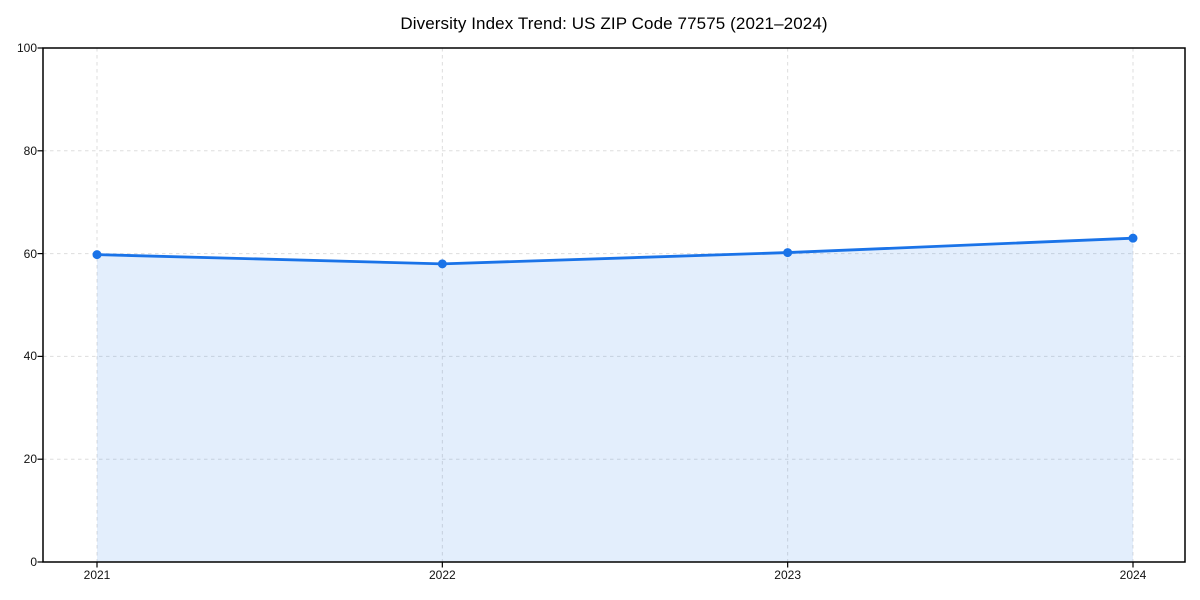 Image resolution: width=1200 pixels, height=600 pixels. Describe the element at coordinates (788, 253) in the screenshot. I see `data-point-2023` at that location.